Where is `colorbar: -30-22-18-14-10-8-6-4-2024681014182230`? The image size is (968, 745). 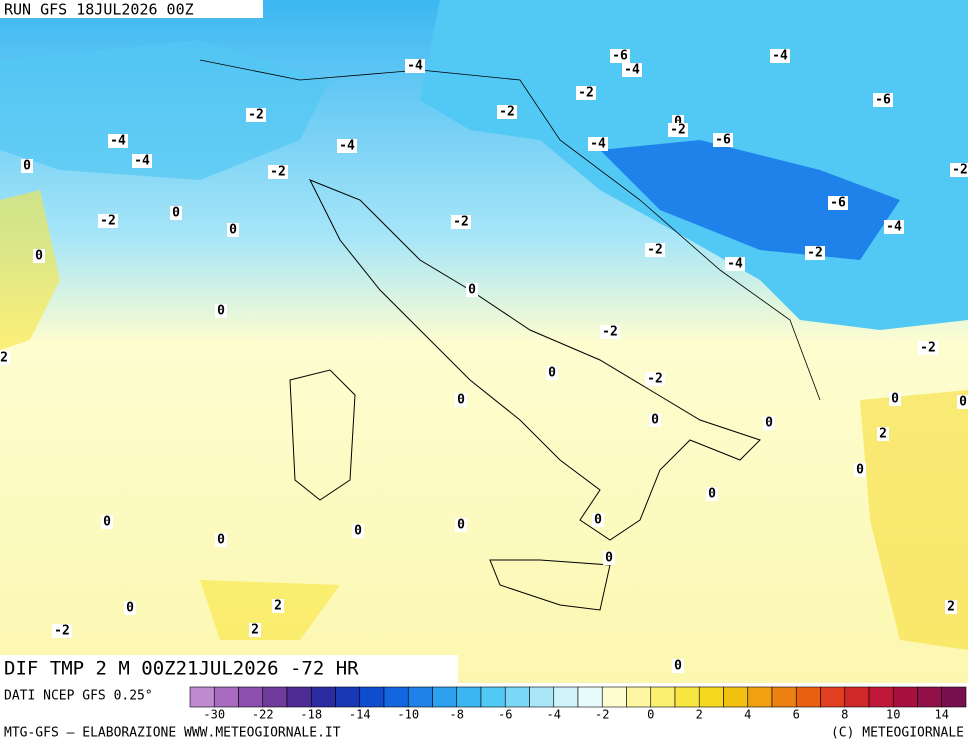
colorbar: -30-22-18-14-10-8-6-4-2024681014182230 is located at coordinates (578, 704).